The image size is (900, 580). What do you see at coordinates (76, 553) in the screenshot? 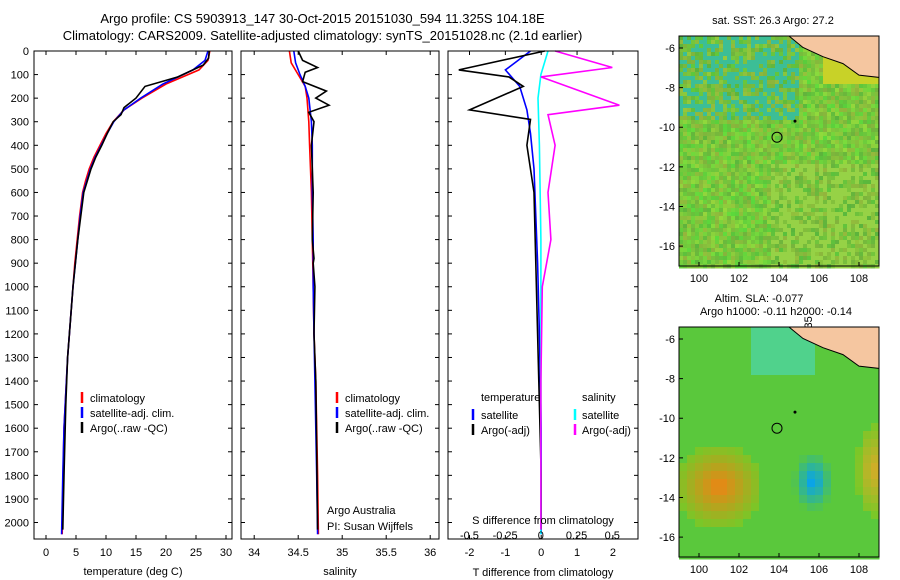
I see `x-tick-label: 5` at bounding box center [76, 553].